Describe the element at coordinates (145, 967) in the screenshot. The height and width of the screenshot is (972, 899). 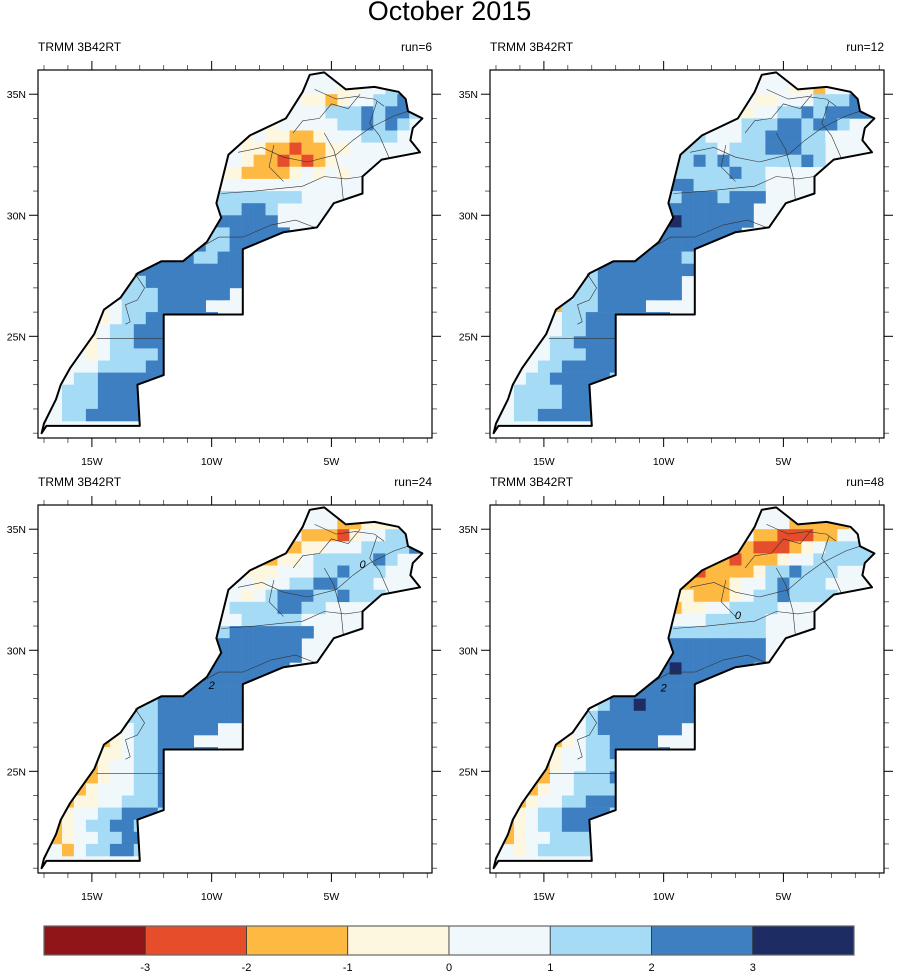
I see `colorbar-tick-label: -3` at that location.